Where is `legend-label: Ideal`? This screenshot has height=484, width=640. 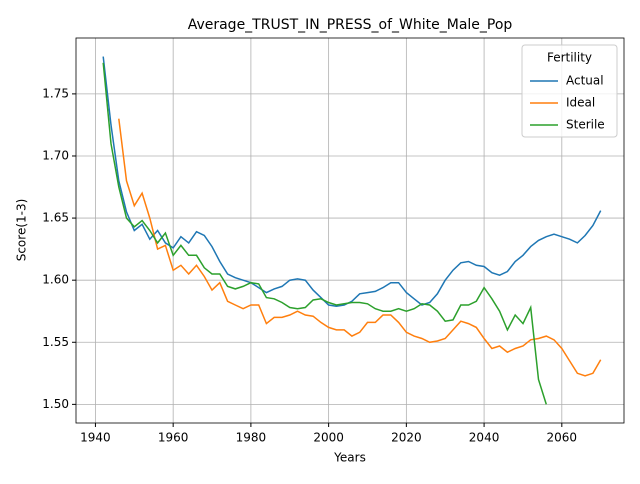
legend-label: Ideal is located at coordinates (580, 103).